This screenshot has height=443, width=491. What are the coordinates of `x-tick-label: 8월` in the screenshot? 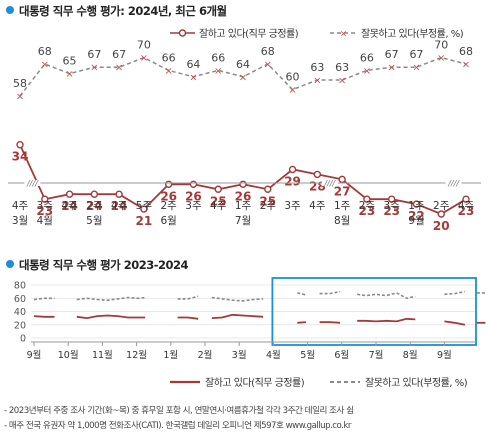 It's located at (410, 355).